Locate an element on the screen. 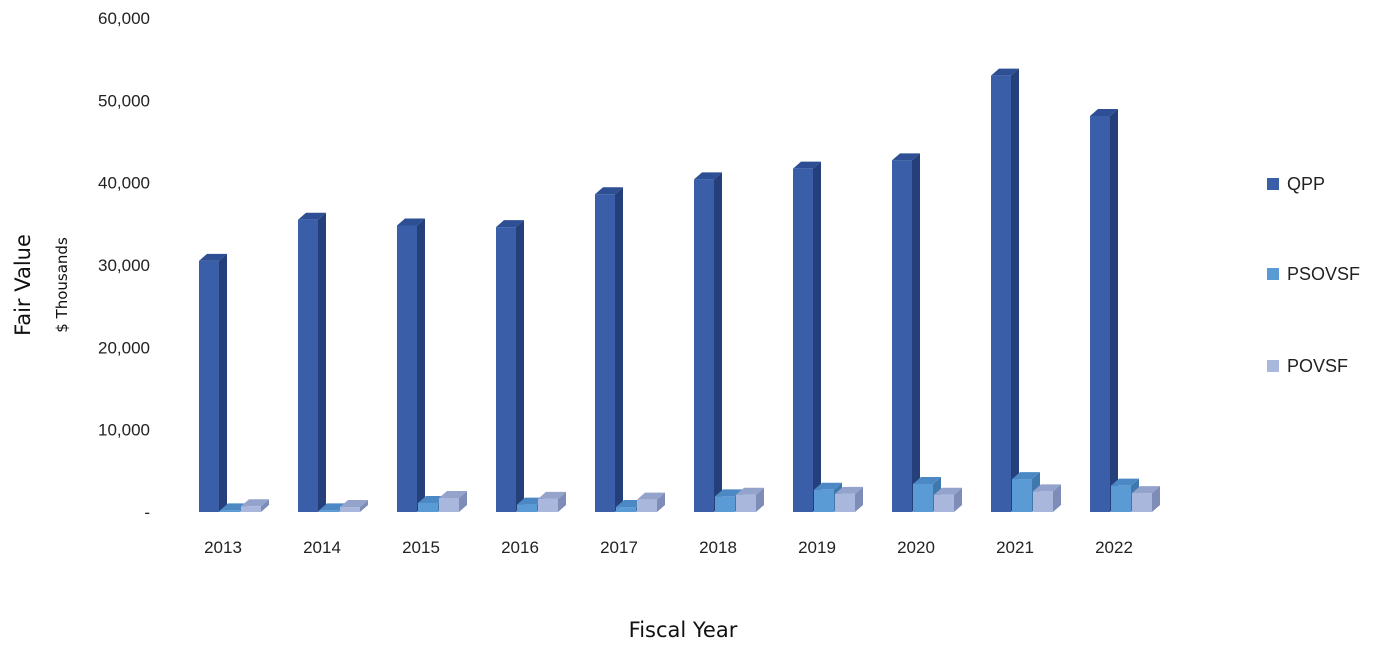 This screenshot has width=1383, height=648. legend: QPP PSOVSF POVSF is located at coordinates (1313, 275).